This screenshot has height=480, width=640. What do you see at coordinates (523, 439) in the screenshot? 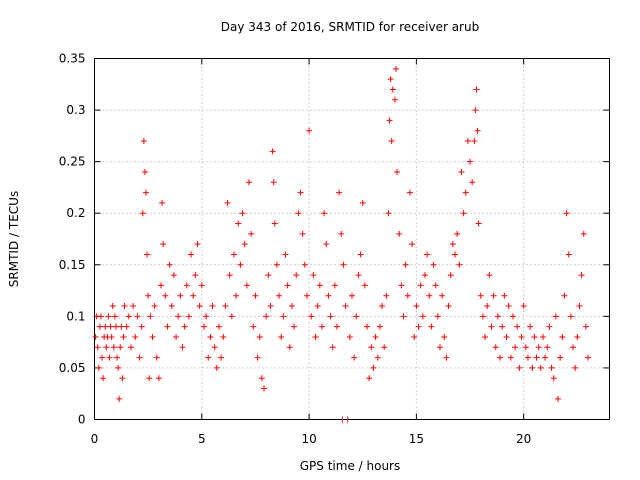
I see `x-tick-label: 20` at bounding box center [523, 439].